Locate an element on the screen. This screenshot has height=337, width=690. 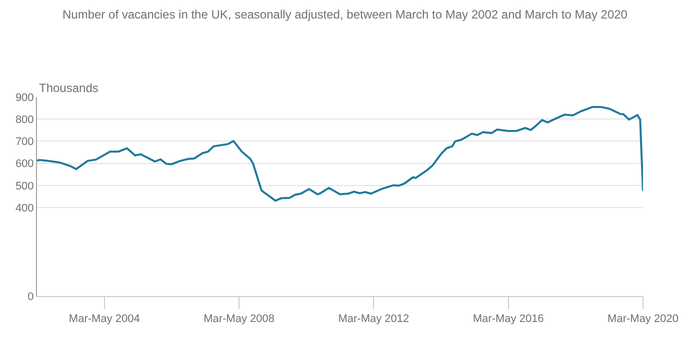
y-tick-label: 400 is located at coordinates (24, 208).